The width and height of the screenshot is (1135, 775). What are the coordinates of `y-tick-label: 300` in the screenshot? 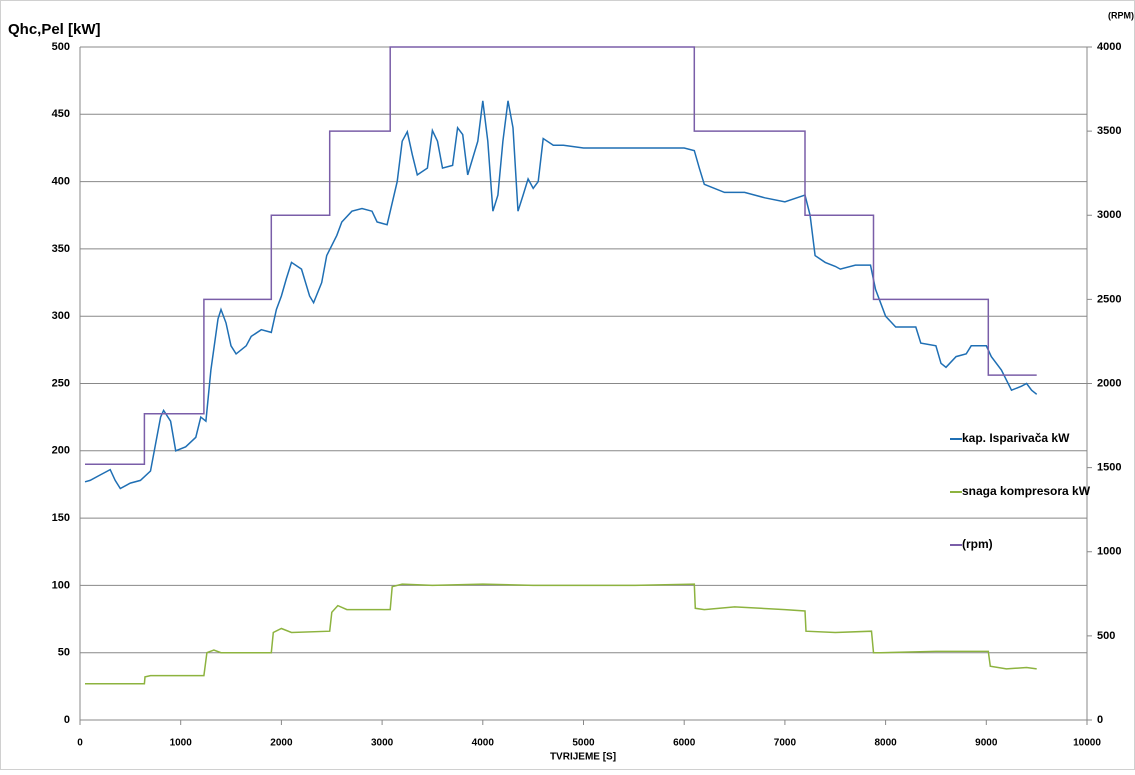 It's located at (61, 316).